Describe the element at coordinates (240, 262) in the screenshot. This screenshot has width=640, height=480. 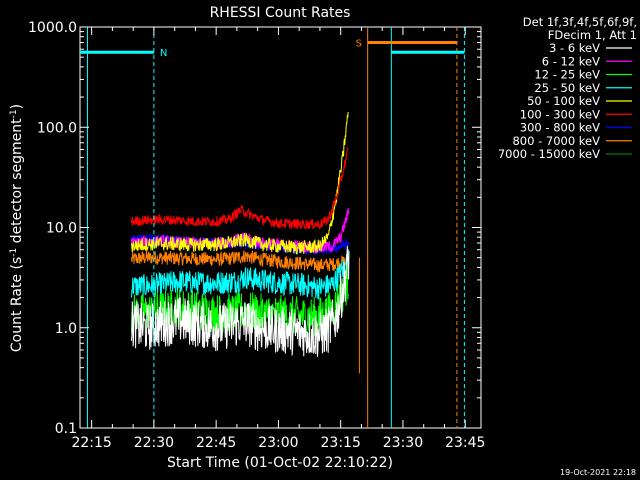
I see `series-line-800-7000-kev` at that location.